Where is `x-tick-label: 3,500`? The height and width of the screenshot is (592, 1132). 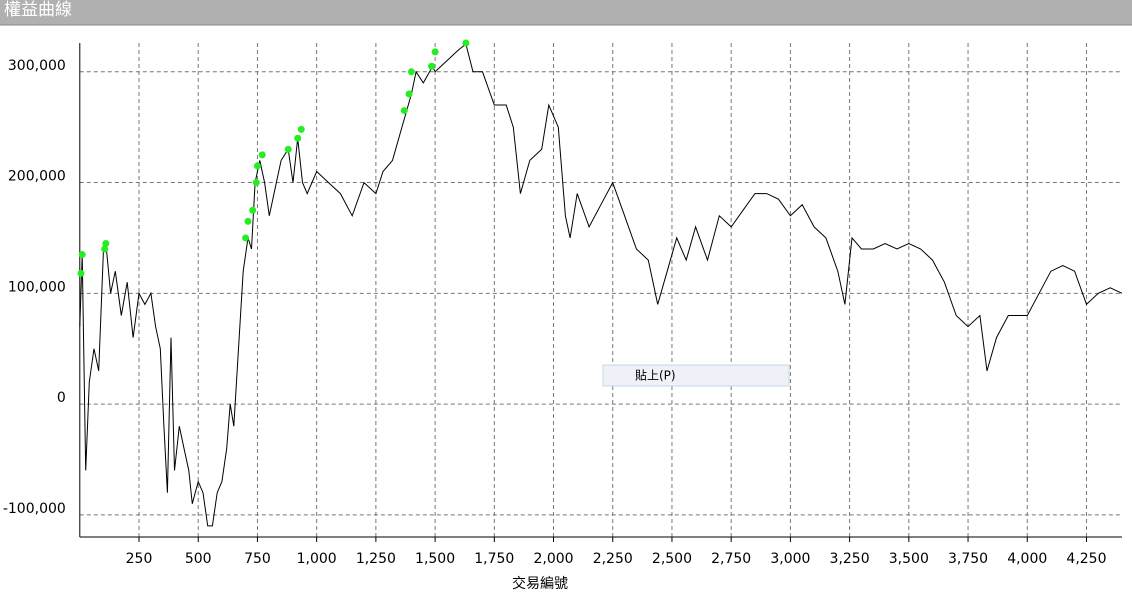
x-tick-label: 3,500 is located at coordinates (909, 559).